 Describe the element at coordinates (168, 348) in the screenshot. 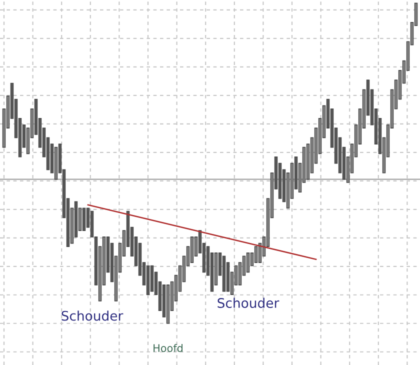

I see `text: Hoofd` at that location.